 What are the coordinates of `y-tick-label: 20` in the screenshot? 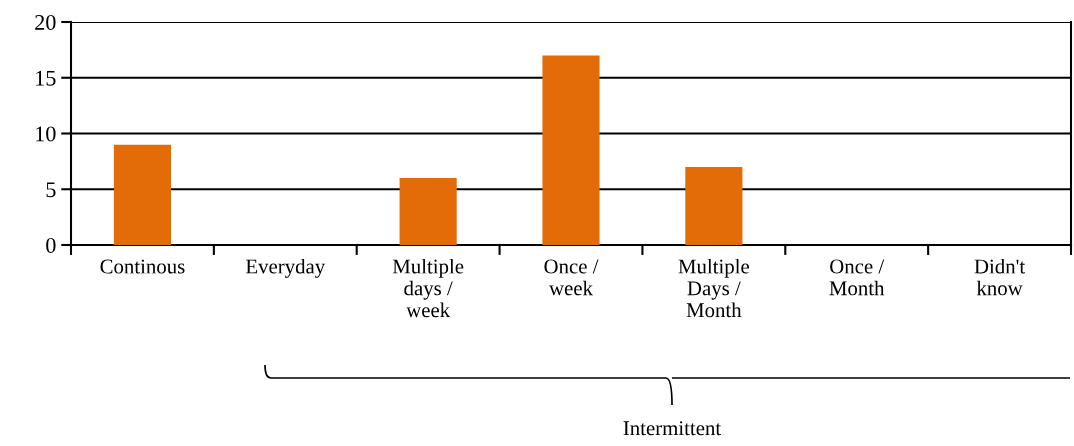 It's located at (45, 22).